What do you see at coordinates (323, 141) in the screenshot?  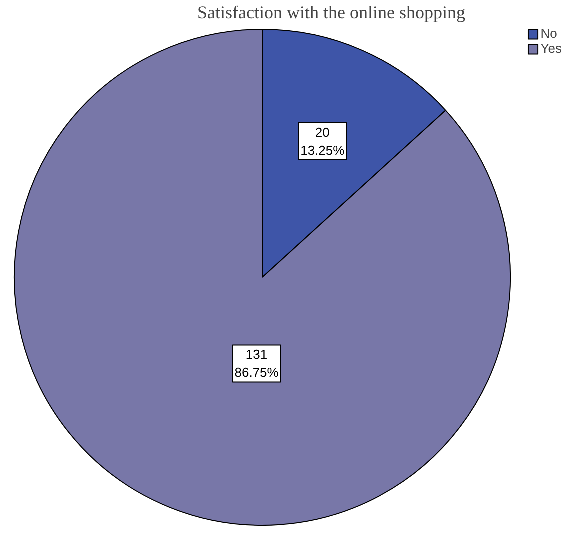 I see `data-label: 20 13.25%` at bounding box center [323, 141].